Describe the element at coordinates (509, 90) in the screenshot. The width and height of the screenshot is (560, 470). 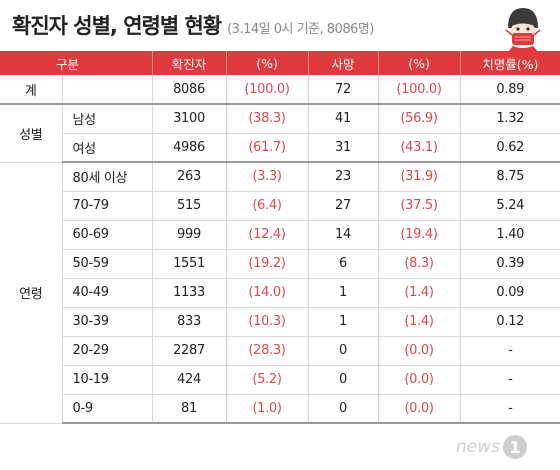
I see `fatality-cell: 0.89` at that location.